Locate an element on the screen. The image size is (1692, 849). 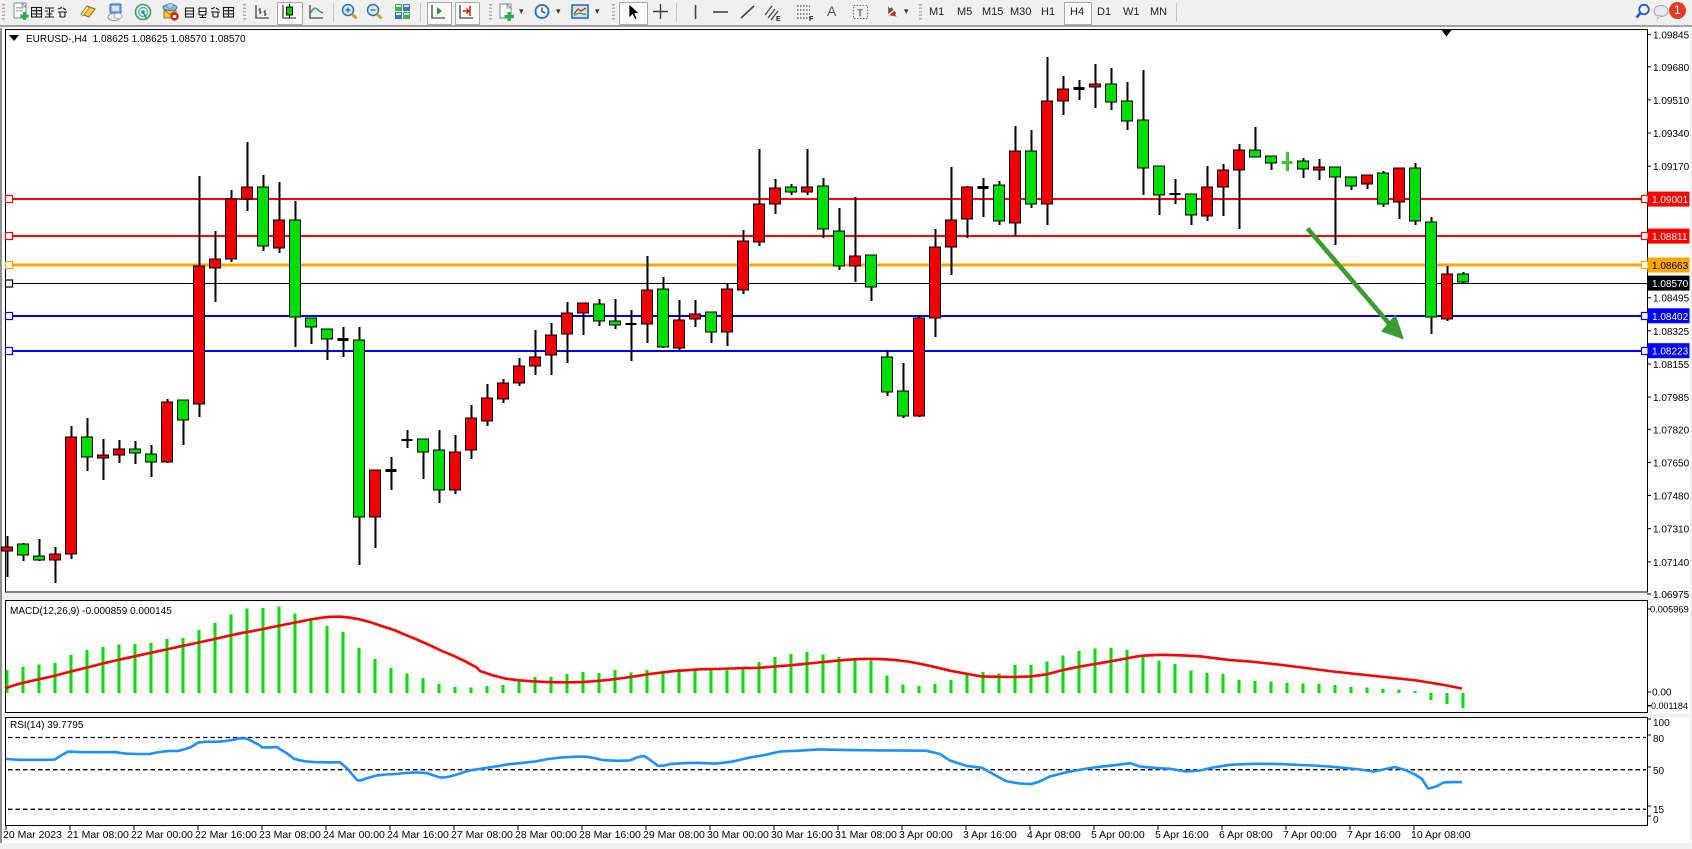
svg-text: 7 Apr 16:00 is located at coordinates (1374, 835).